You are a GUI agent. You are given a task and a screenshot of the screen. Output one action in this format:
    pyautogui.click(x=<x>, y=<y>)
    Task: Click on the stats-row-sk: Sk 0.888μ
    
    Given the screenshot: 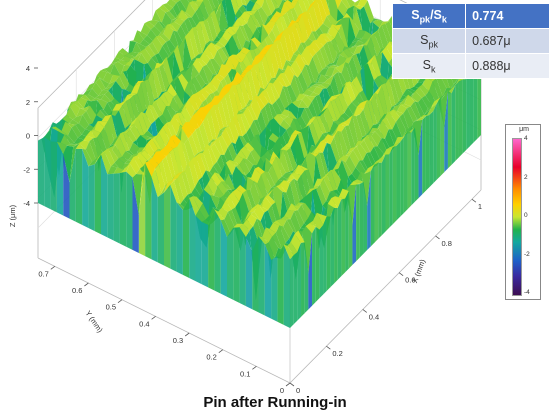 What is the action you would take?
    pyautogui.click(x=470, y=66)
    